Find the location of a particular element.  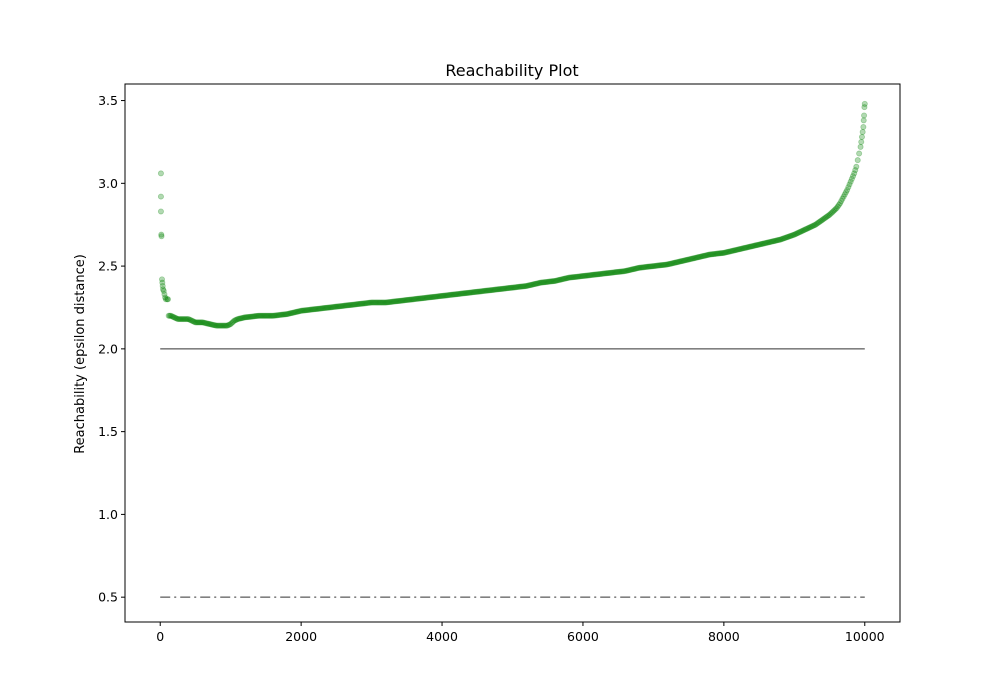

y-tick-label: 3.5 is located at coordinates (108, 100).